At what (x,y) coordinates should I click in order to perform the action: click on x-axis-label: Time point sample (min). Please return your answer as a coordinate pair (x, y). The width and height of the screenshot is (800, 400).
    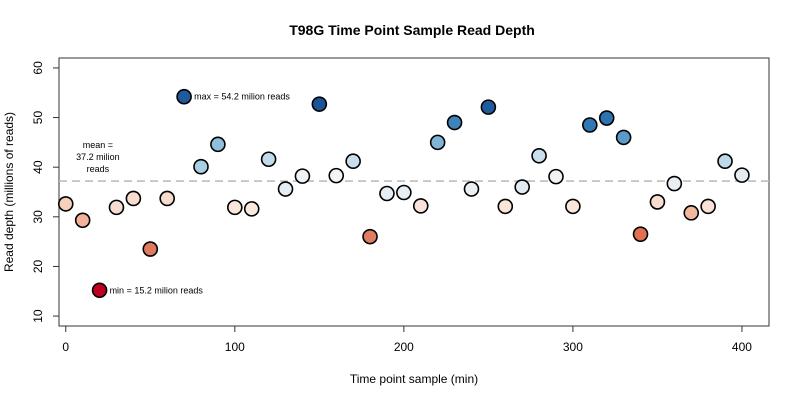
    Looking at the image, I should click on (414, 379).